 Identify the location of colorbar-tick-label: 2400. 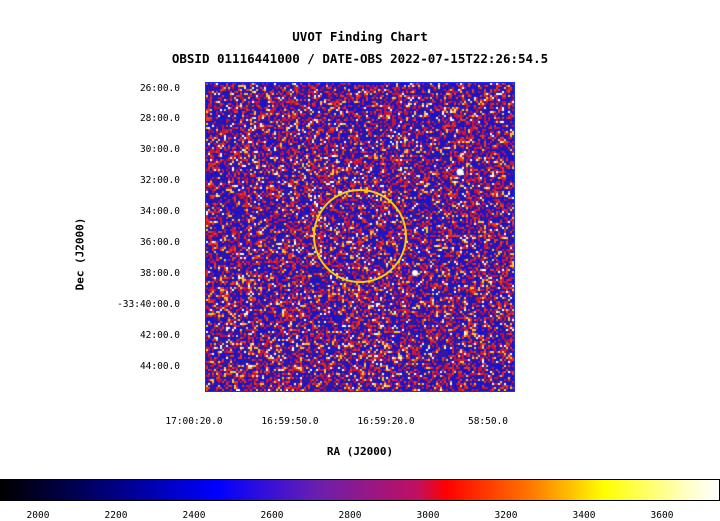
(194, 515).